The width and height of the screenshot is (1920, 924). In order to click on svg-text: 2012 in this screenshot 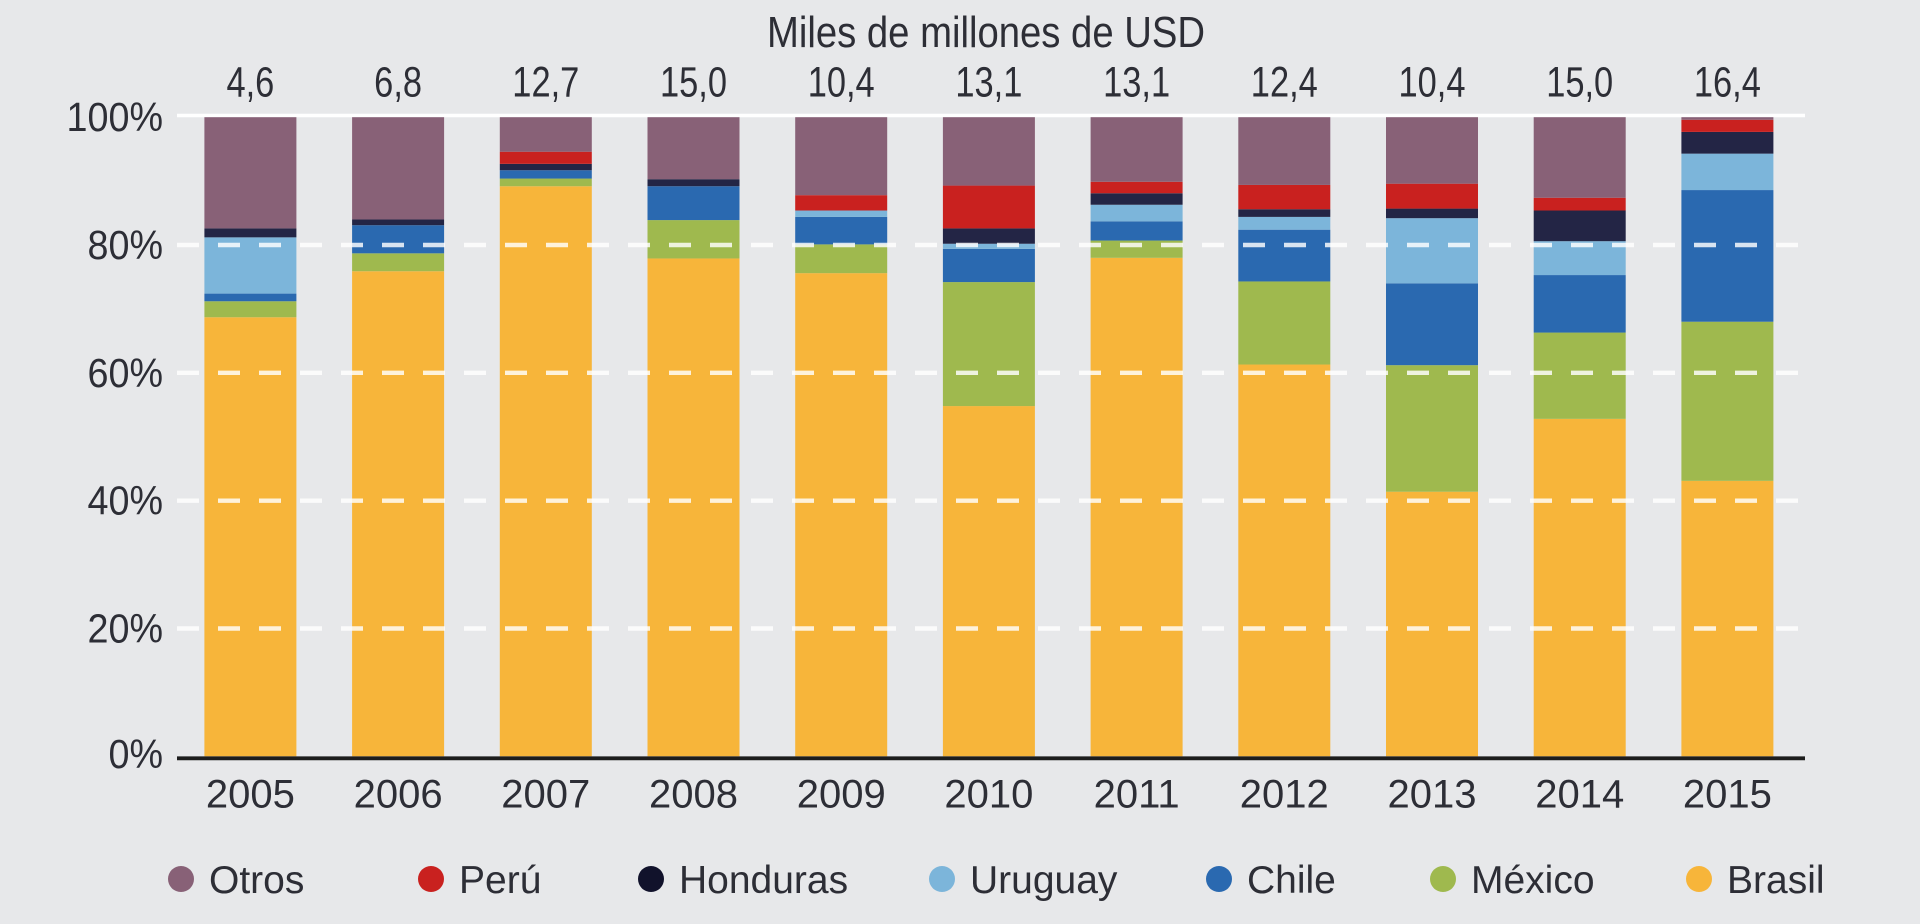, I will do `click(1284, 795)`.